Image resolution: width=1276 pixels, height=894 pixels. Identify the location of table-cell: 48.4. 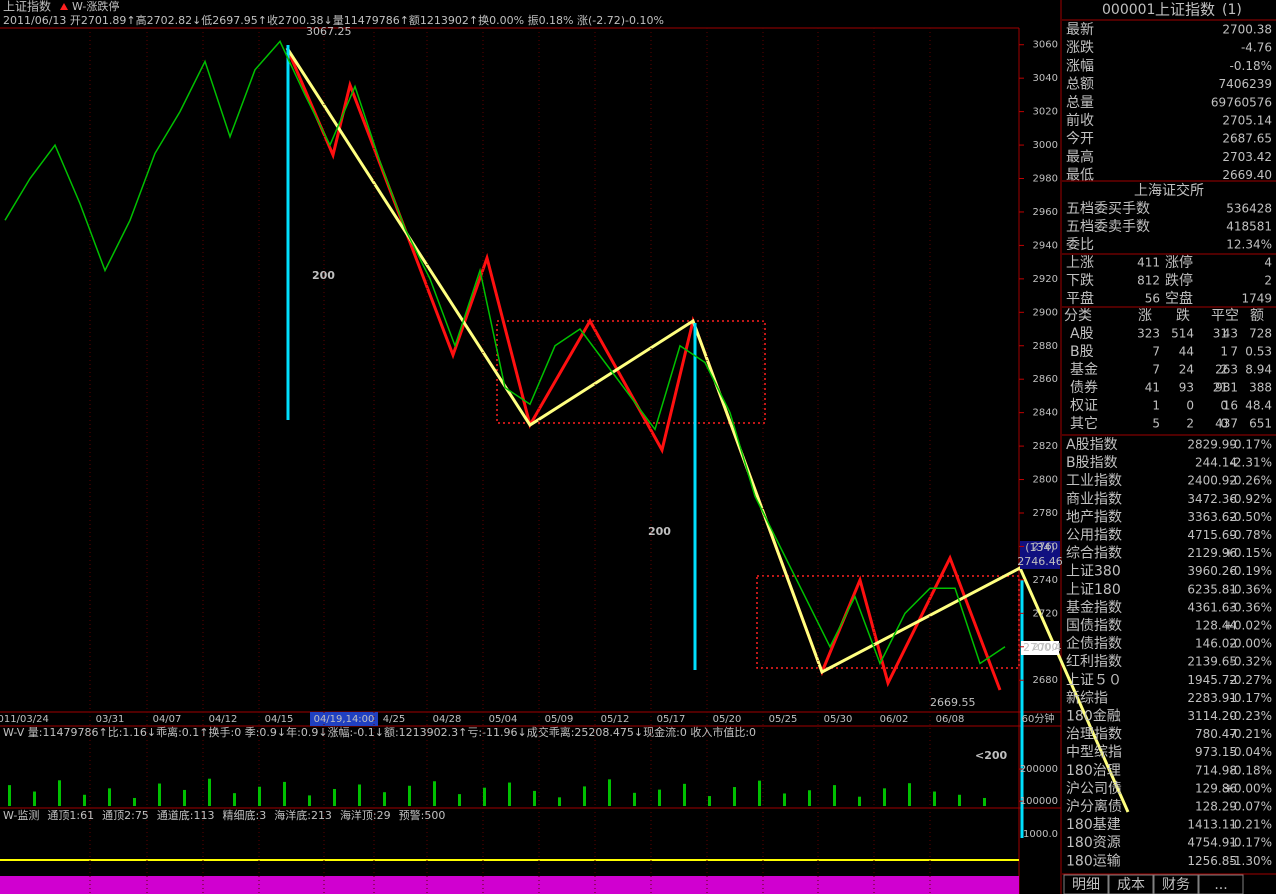
(1258, 406).